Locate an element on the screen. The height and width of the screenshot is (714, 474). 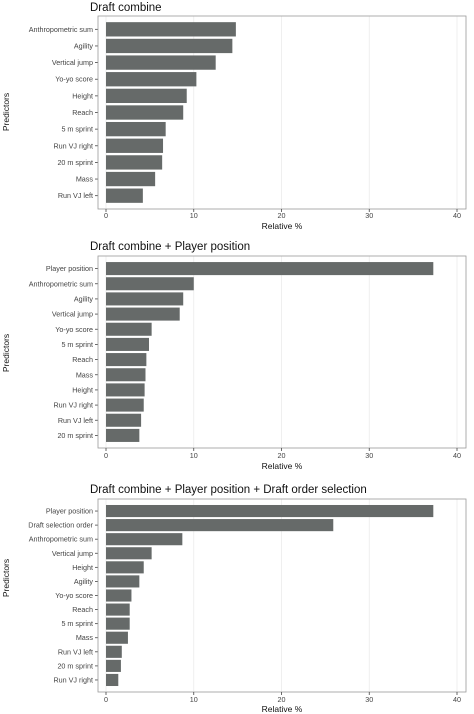
panel-title: Draft combine is located at coordinates (126, 8).